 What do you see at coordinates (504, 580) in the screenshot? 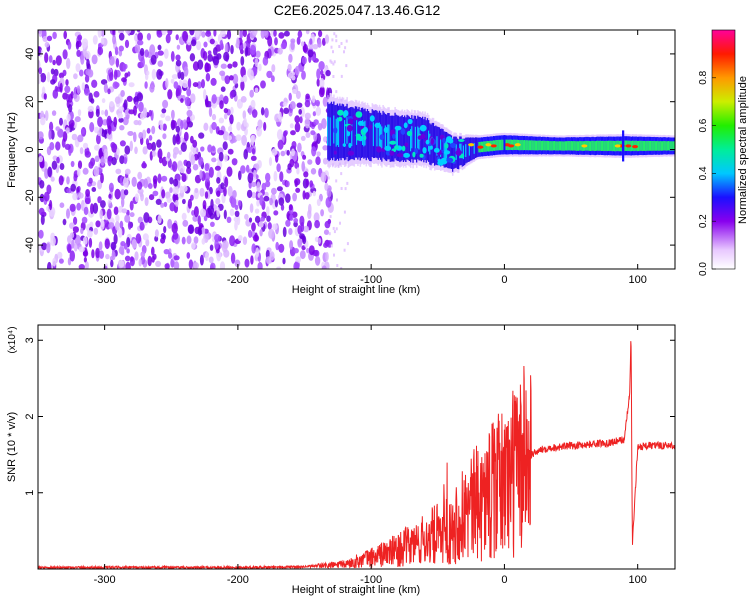
I see `x-tick-label: 0` at bounding box center [504, 580].